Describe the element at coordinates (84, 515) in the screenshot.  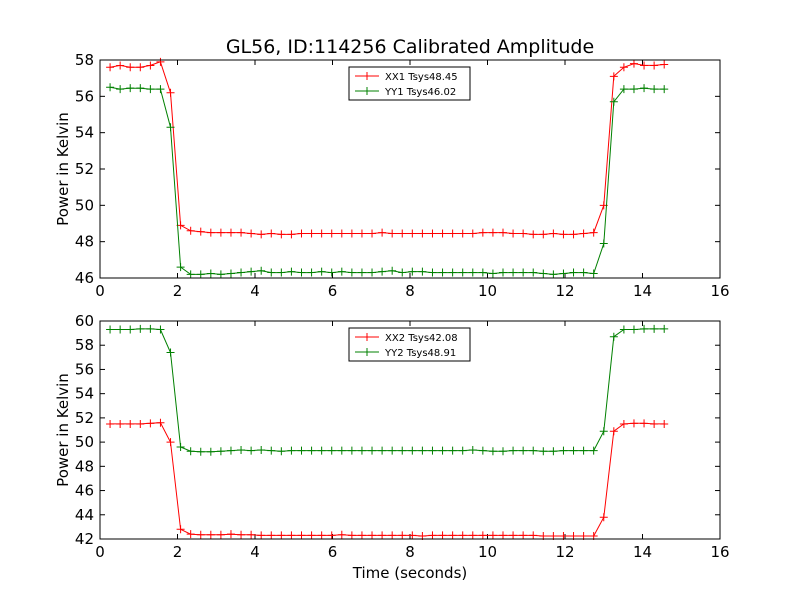
I see `y-tick-label: 44` at that location.